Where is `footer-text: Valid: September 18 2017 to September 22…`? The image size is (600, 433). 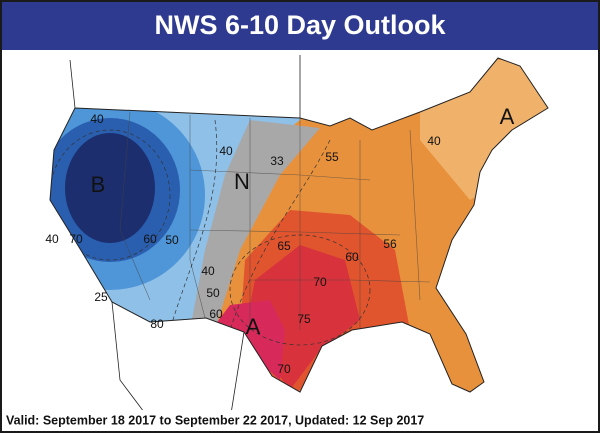
footer-text: Valid: September 18 2017 to September 22… is located at coordinates (215, 420).